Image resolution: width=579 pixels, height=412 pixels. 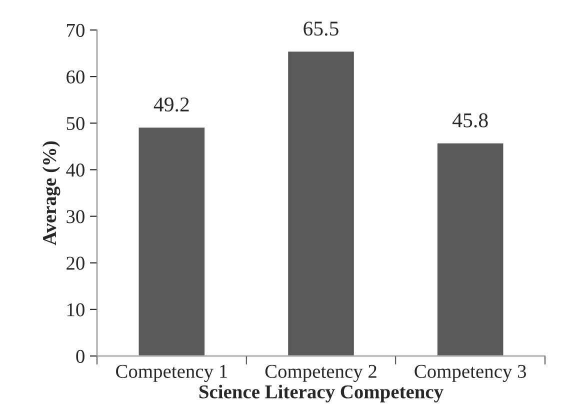 What do you see at coordinates (75, 123) in the screenshot?
I see `y-tick-label: 50` at bounding box center [75, 123].